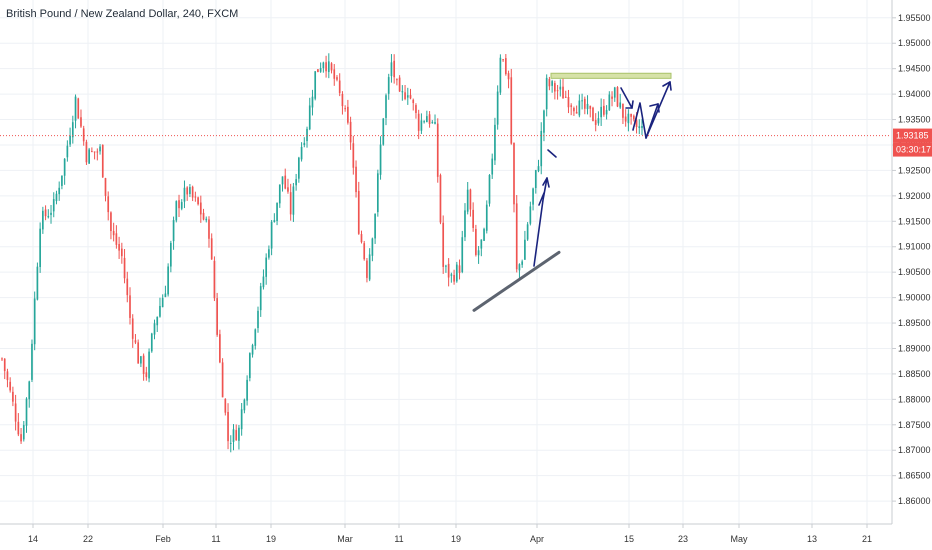 This screenshot has height=550, width=932. Describe the element at coordinates (33, 539) in the screenshot. I see `x-tick-label: 14` at that location.